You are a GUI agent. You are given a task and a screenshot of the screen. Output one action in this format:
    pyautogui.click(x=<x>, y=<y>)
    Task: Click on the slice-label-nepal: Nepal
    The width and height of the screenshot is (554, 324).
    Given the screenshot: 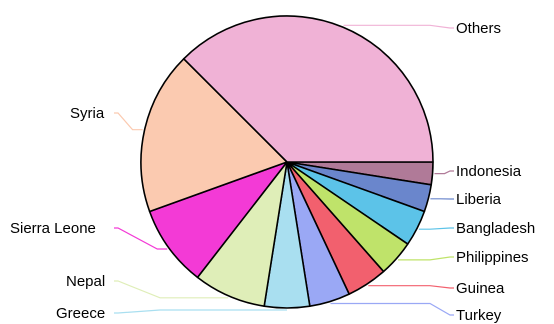 What is the action you would take?
    pyautogui.click(x=85, y=281)
    